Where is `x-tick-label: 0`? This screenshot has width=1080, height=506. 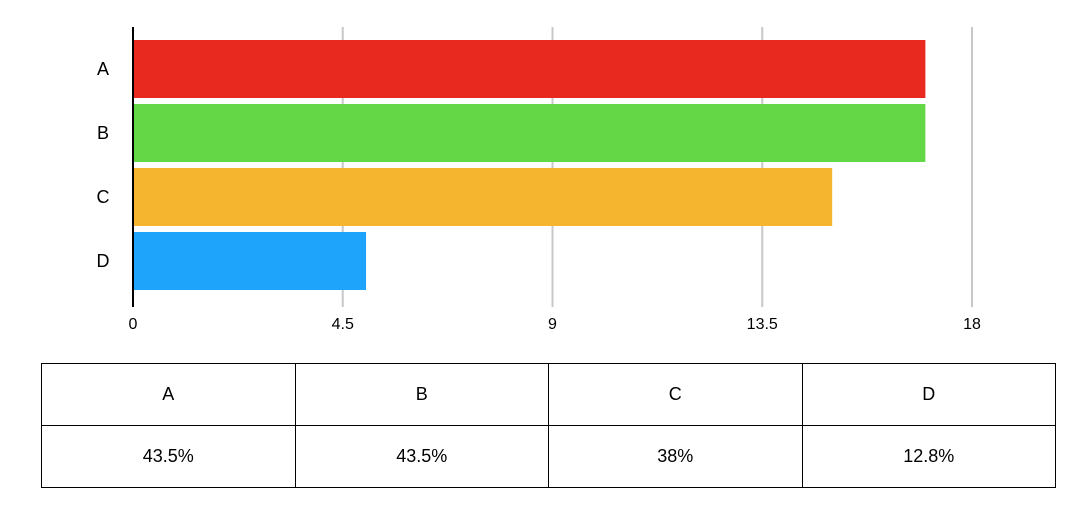 x-tick-label: 0 is located at coordinates (133, 324).